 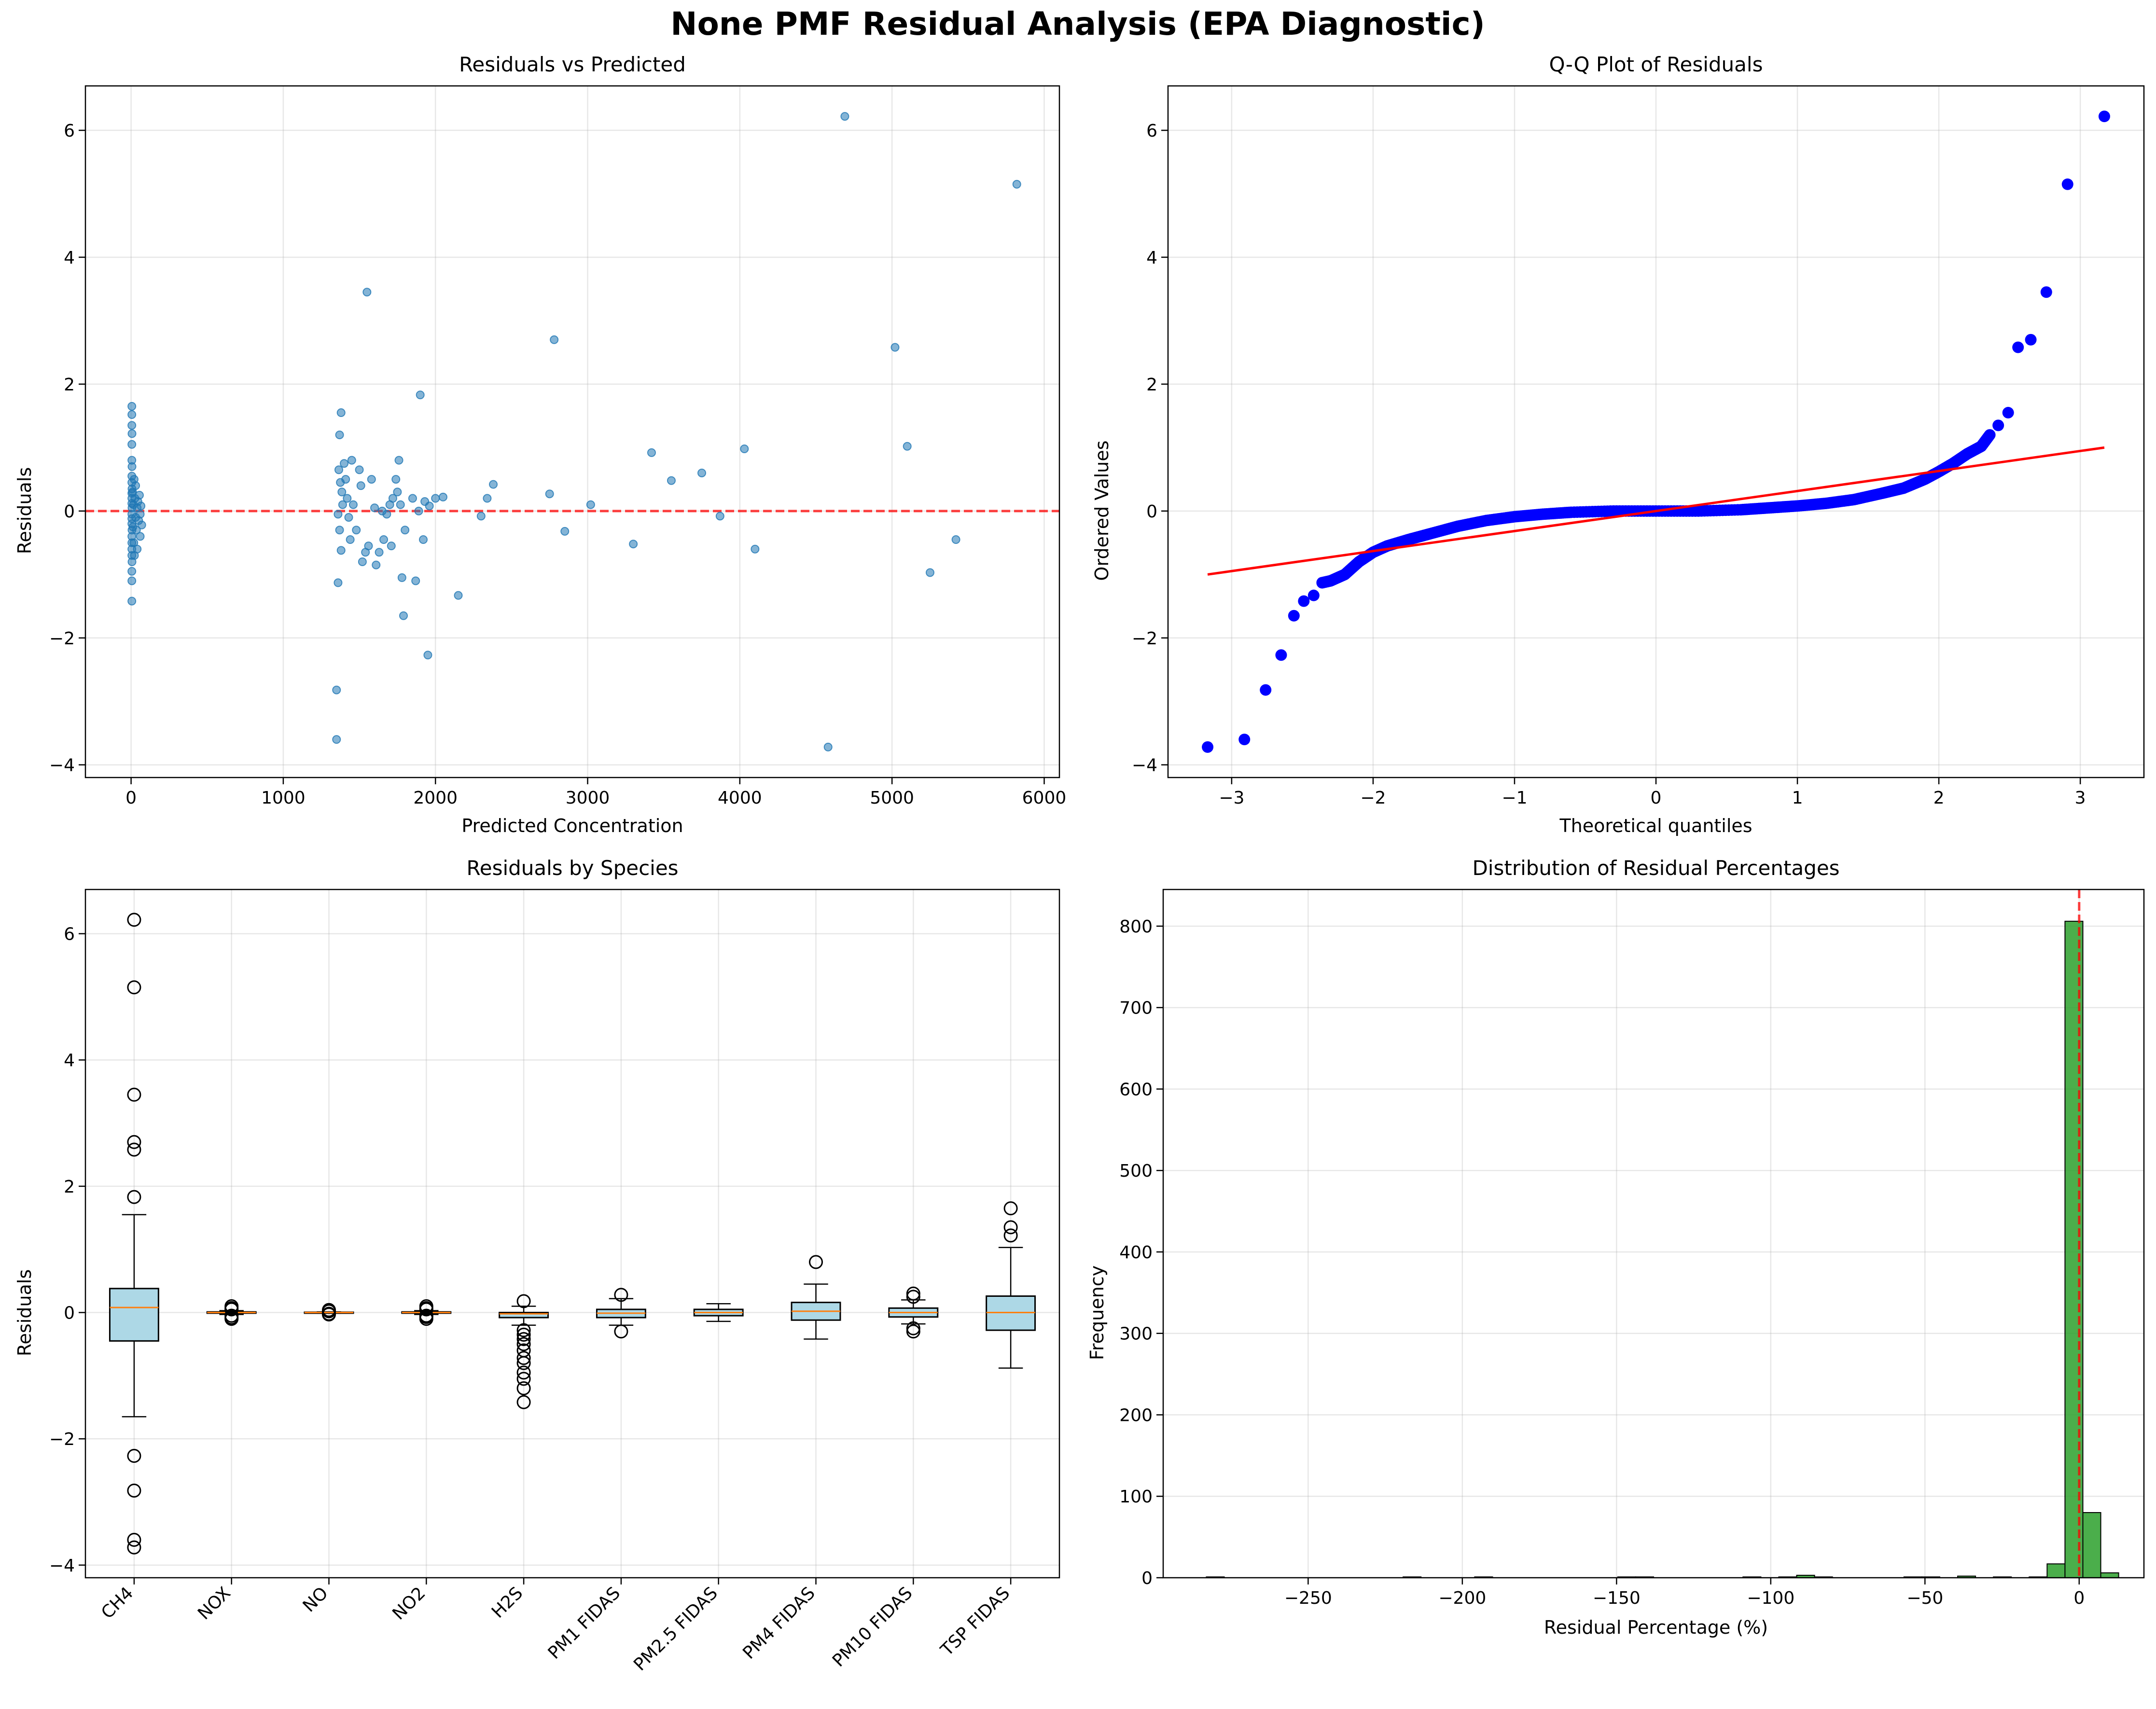 I want to click on y-axis-label: Frequency, so click(x=1097, y=1312).